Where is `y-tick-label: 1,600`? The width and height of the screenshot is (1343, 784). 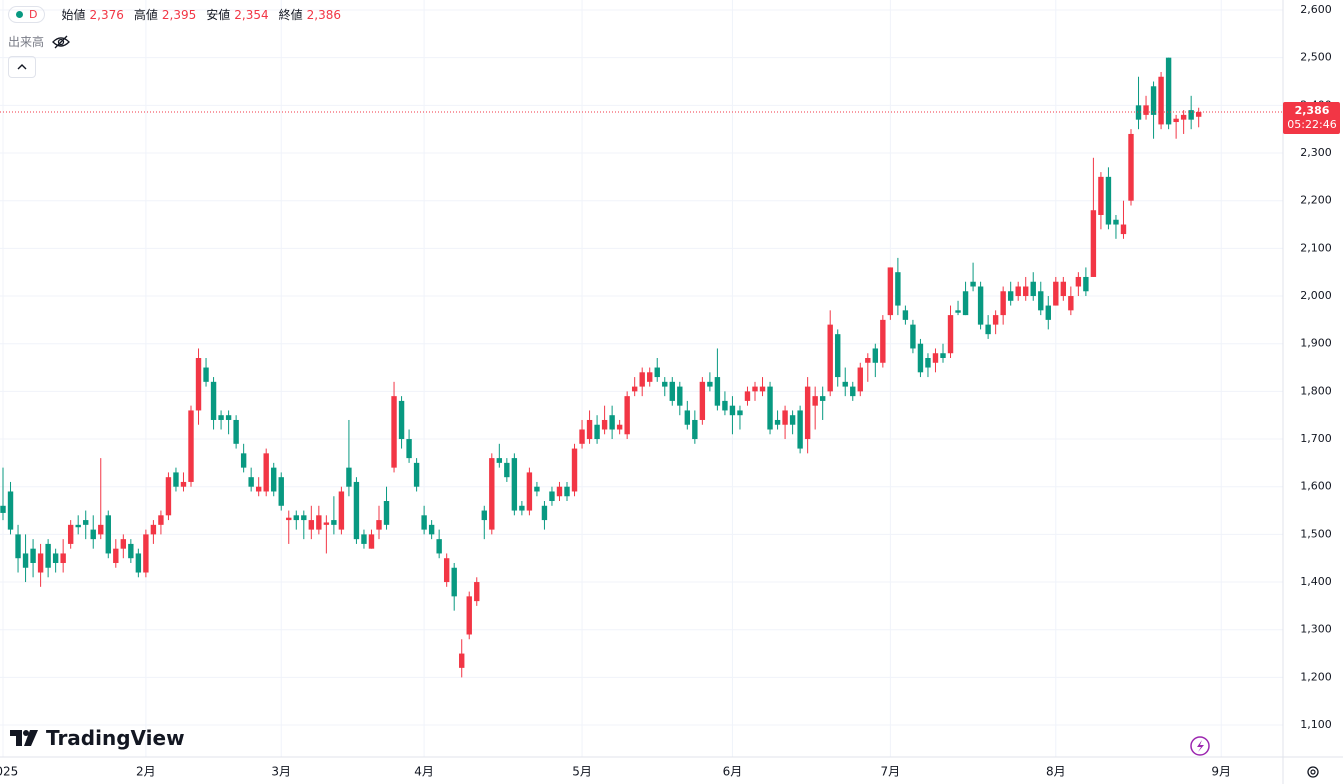 y-tick-label: 1,600 is located at coordinates (1316, 486).